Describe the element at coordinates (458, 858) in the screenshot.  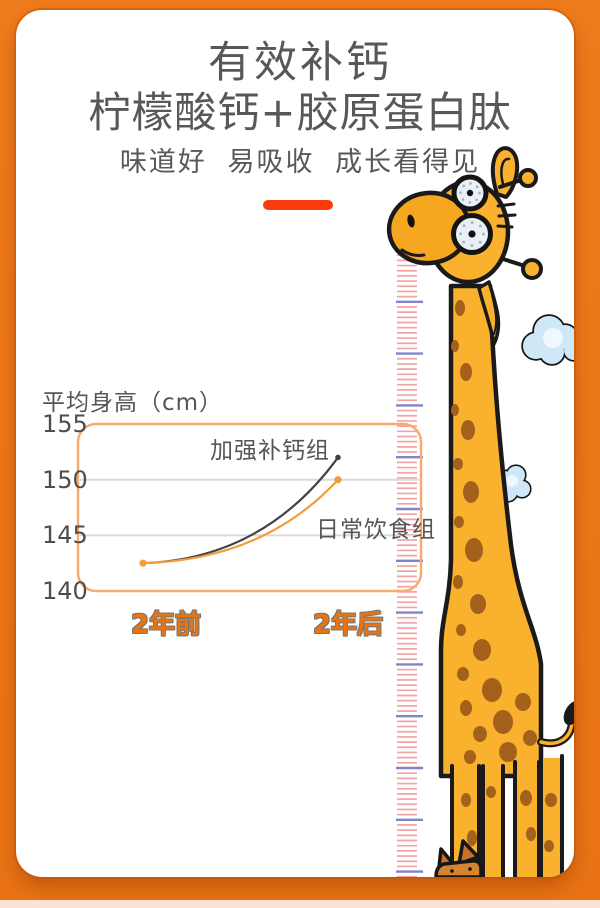
I see `small-animal-icon` at that location.